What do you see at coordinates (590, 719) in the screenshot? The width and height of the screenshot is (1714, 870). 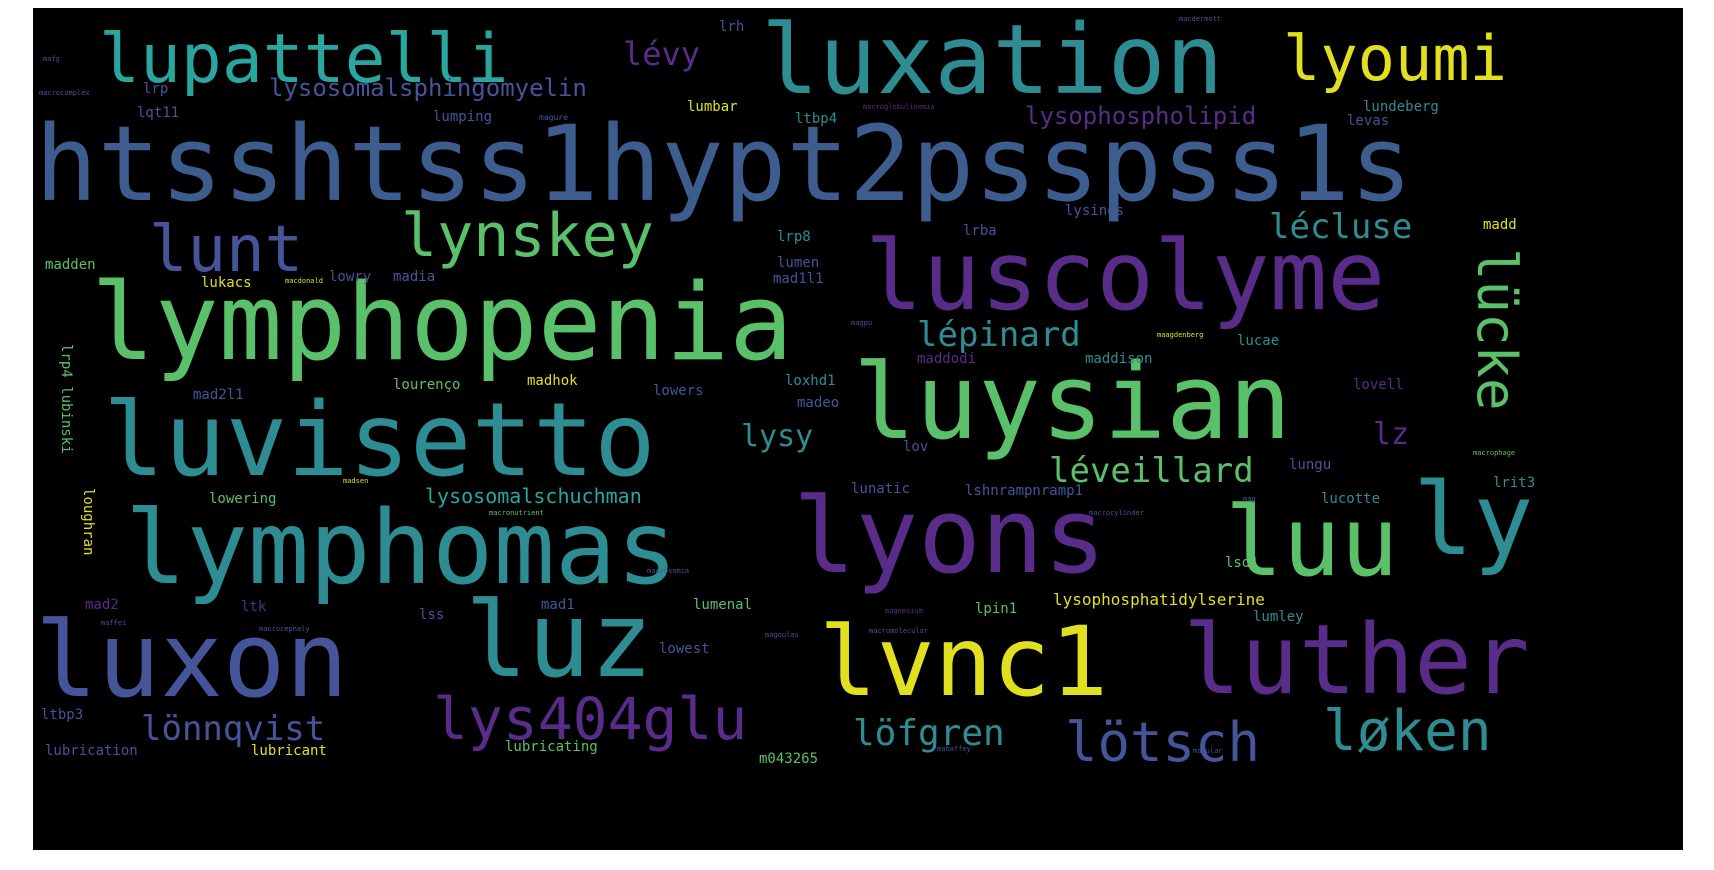 I see `word-lys404glu: lys404glu` at bounding box center [590, 719].